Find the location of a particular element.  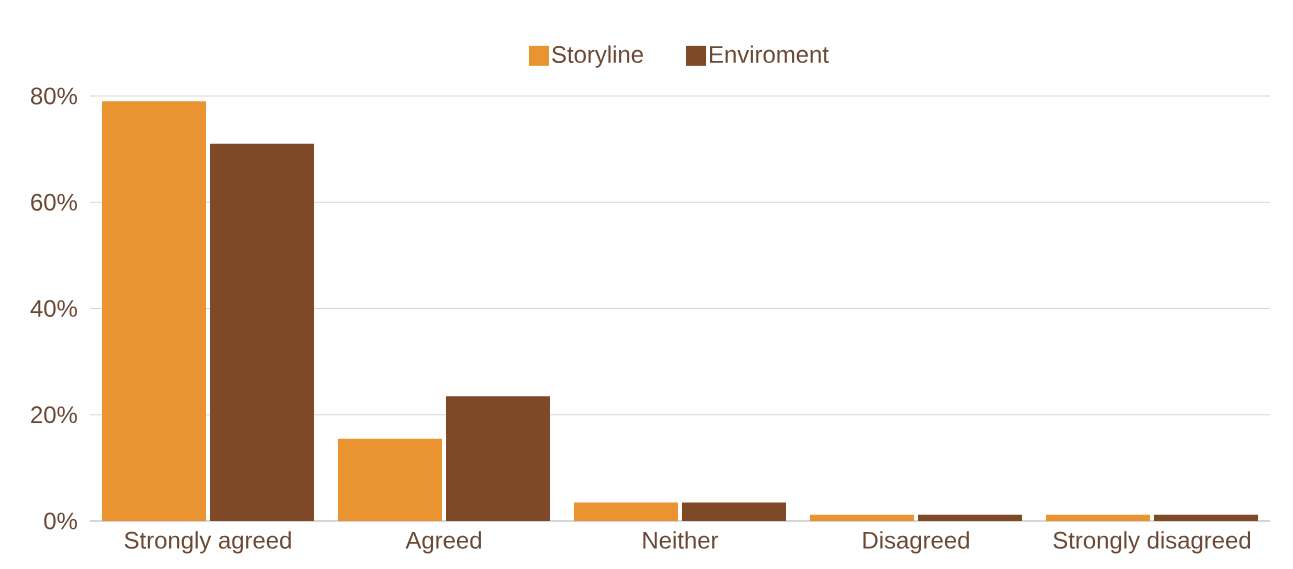

y-tick-label: 80% is located at coordinates (54, 96).